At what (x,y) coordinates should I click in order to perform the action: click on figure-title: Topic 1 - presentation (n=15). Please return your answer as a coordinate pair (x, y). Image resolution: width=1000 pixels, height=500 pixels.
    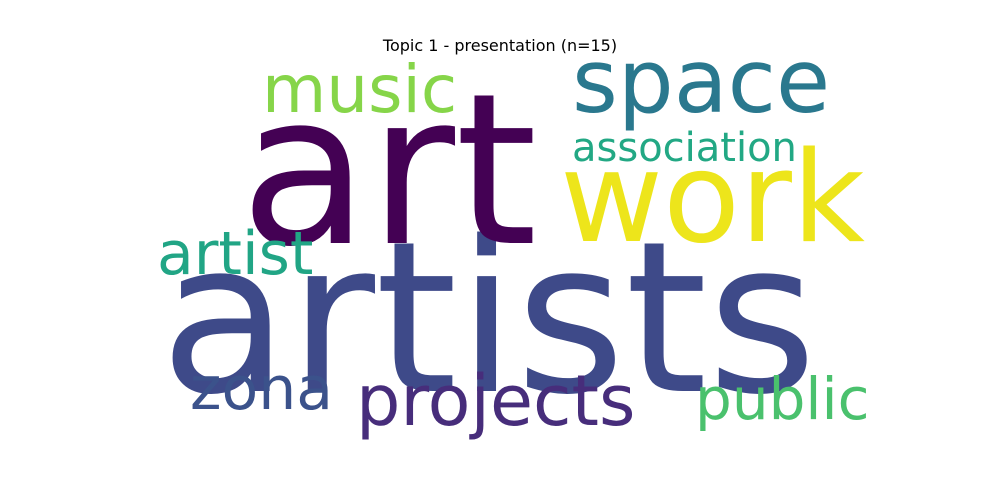
    Looking at the image, I should click on (500, 45).